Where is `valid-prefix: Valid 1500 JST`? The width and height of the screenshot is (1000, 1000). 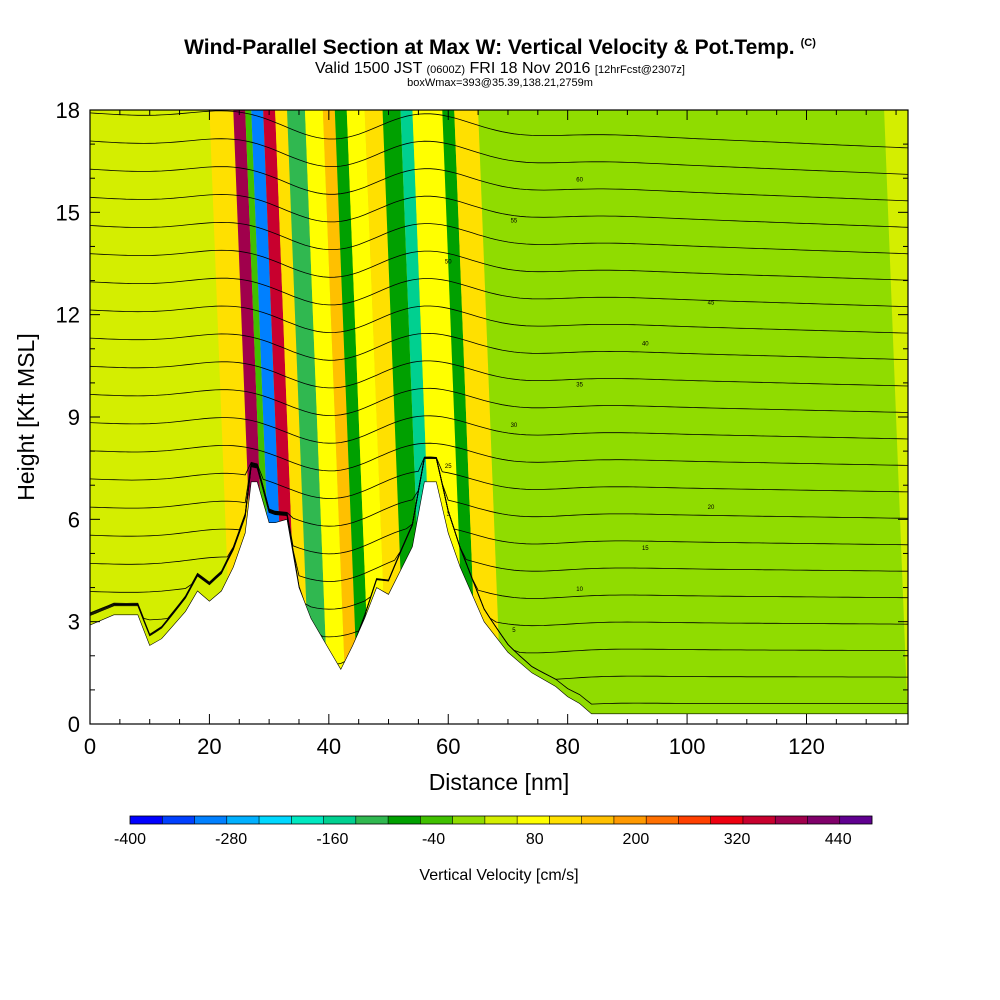
valid-prefix: Valid 1500 JST is located at coordinates (369, 68).